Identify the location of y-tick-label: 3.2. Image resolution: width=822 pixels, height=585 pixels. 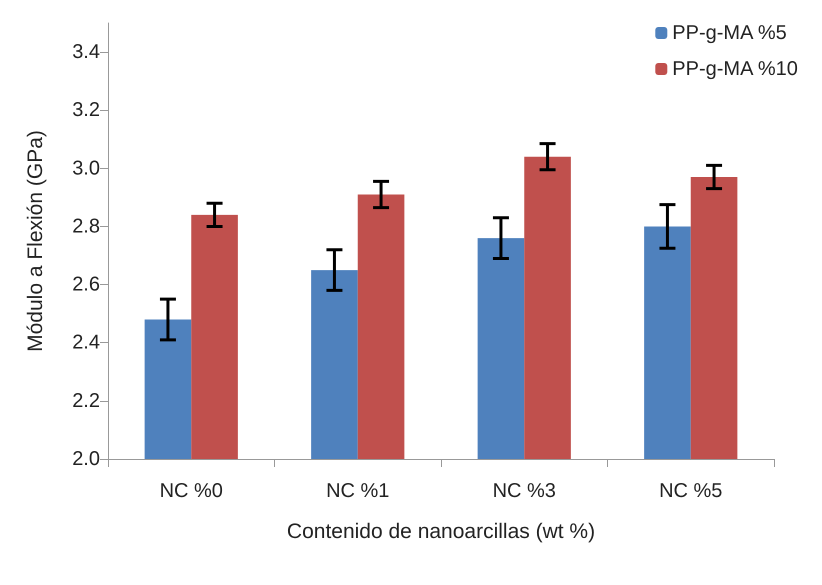
(86, 110).